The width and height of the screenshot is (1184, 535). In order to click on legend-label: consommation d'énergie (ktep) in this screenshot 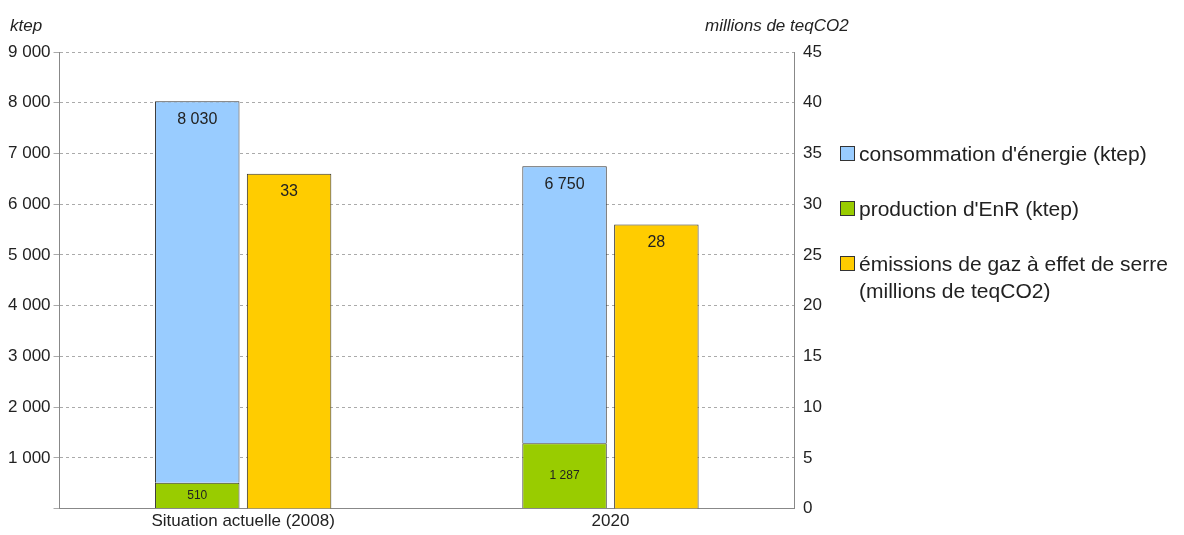, I will do `click(1003, 154)`.